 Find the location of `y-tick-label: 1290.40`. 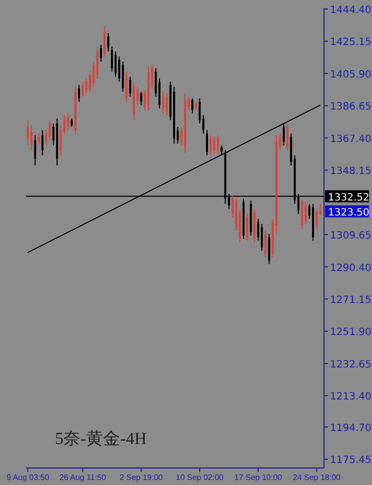

y-tick-label: 1290.40 is located at coordinates (351, 268).